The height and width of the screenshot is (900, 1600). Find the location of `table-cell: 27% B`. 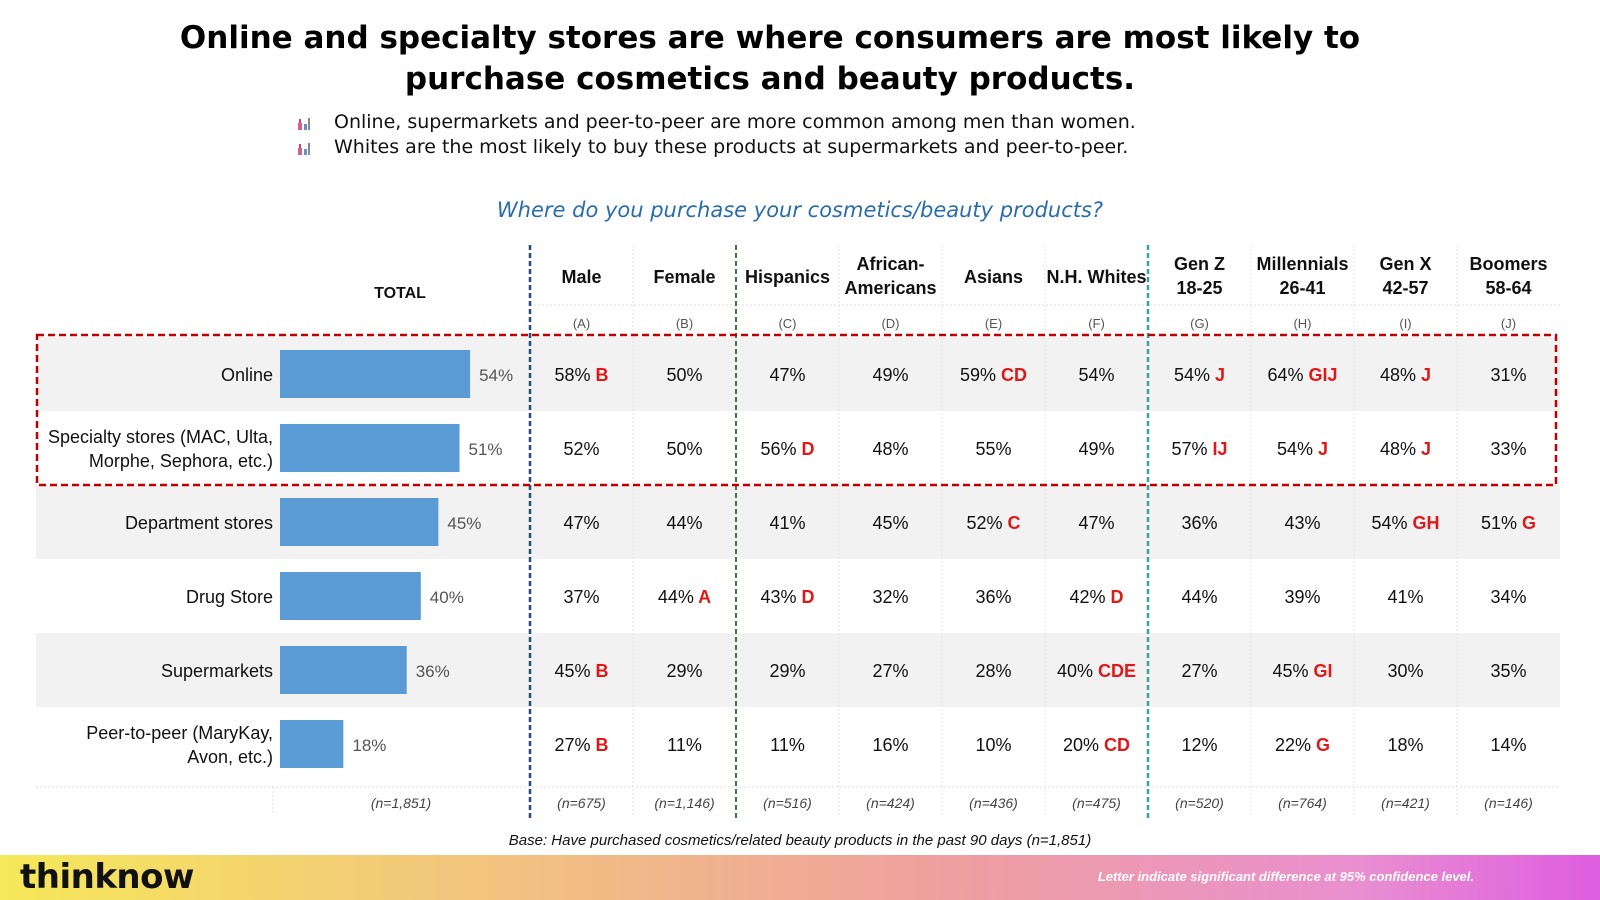

table-cell: 27% B is located at coordinates (581, 745).